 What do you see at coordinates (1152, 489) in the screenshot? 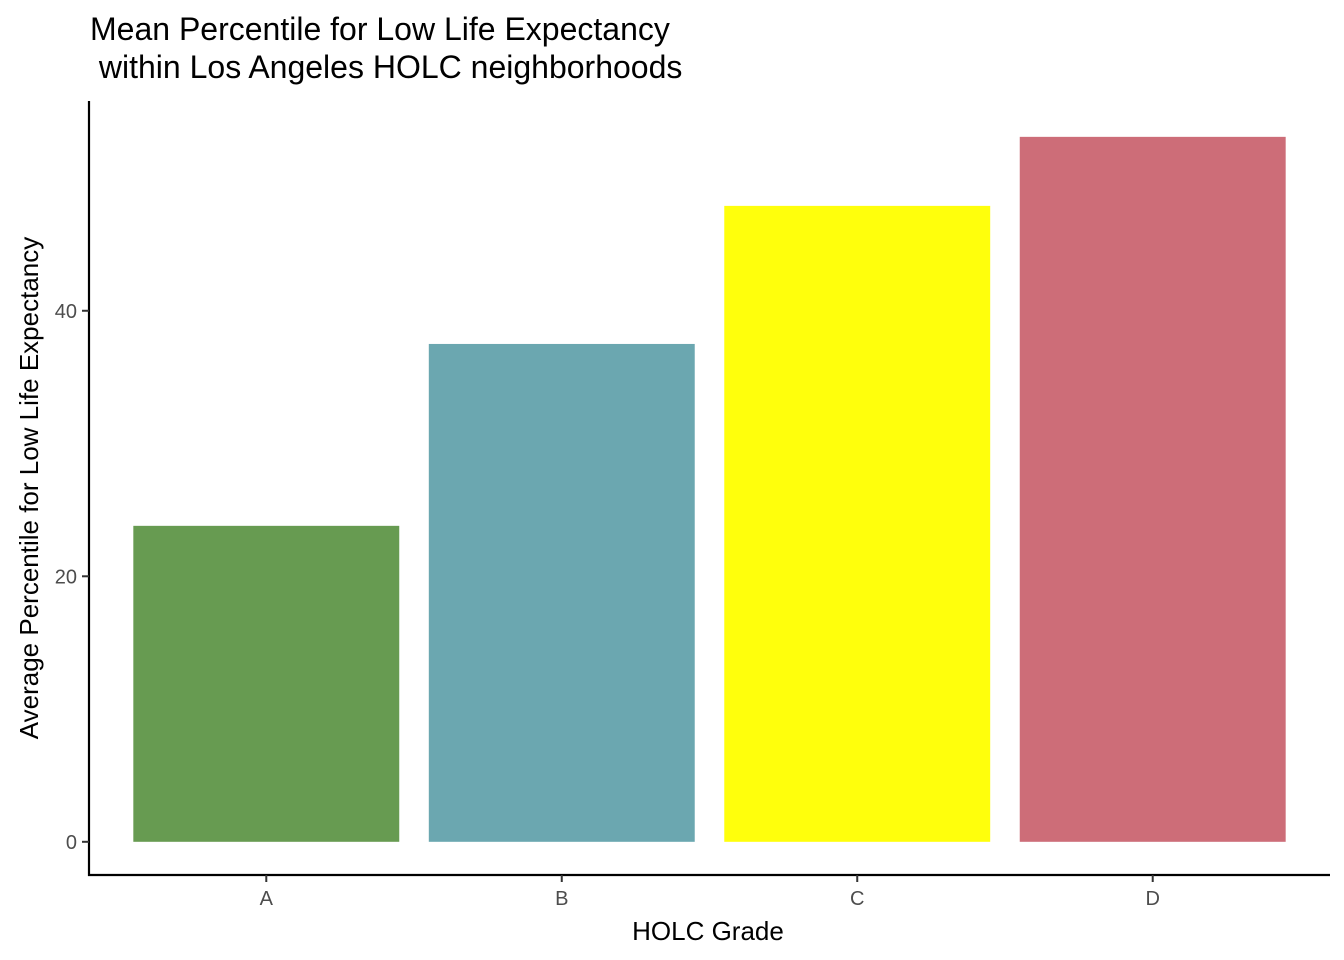
I see `bar-d` at bounding box center [1152, 489].